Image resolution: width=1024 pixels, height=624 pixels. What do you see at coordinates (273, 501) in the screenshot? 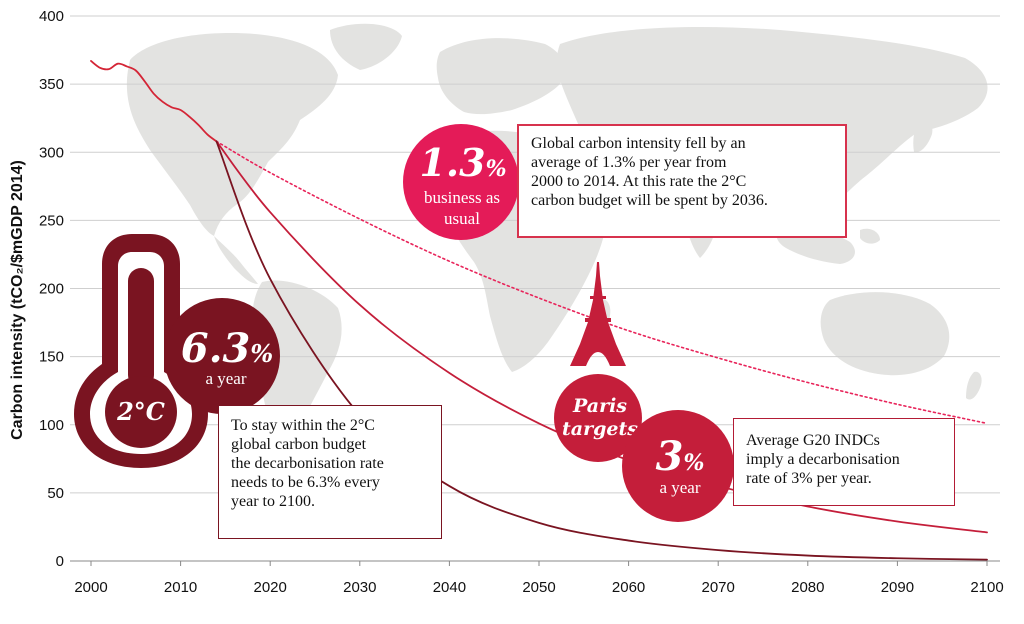
I see `two-c-callout-line: year to 2100.` at bounding box center [273, 501].